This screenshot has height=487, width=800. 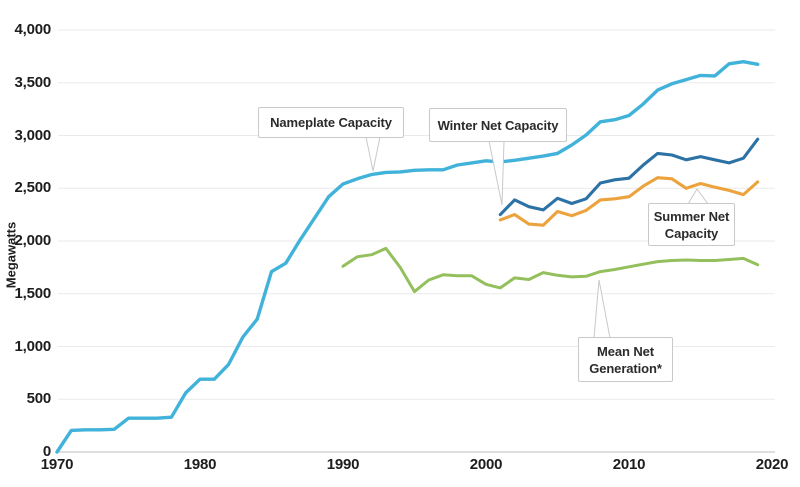 I want to click on annotation-mean-net-generation: Mean Net Generation*, so click(x=625, y=359).